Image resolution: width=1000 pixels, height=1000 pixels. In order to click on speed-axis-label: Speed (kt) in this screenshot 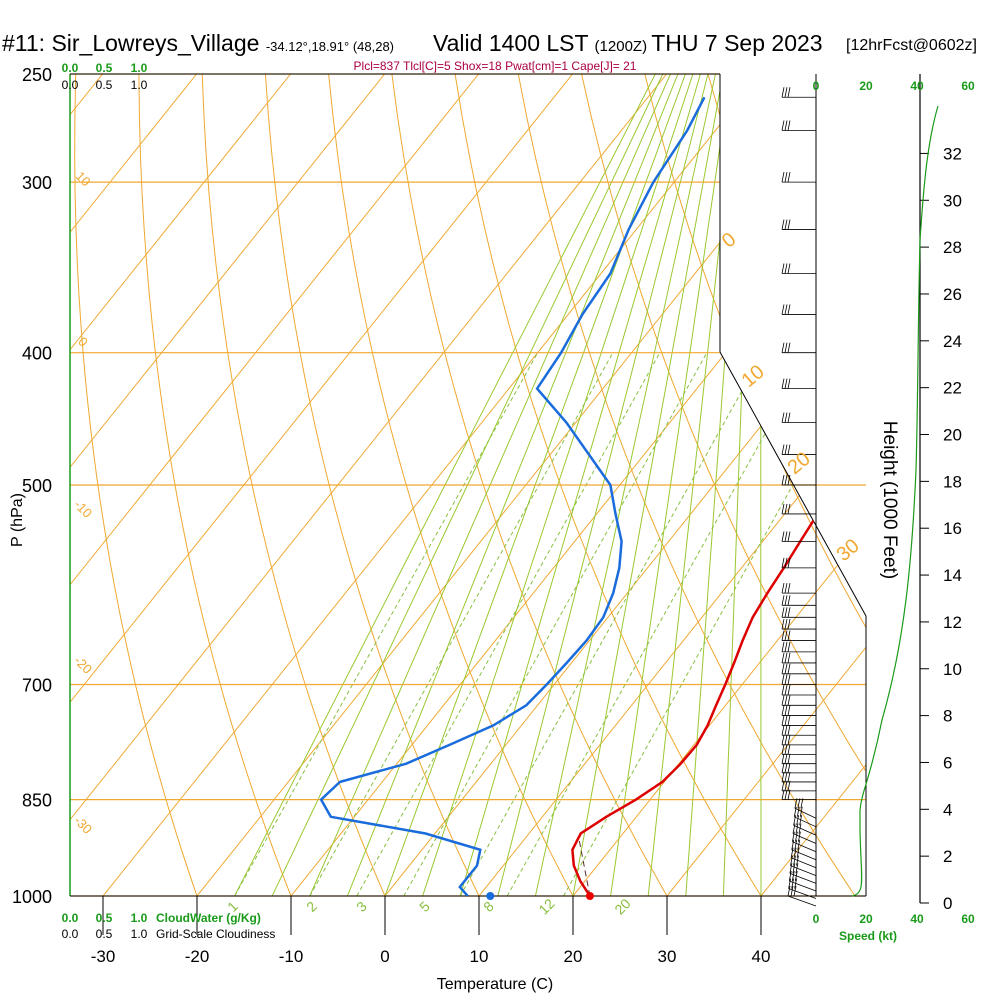, I will do `click(868, 936)`.